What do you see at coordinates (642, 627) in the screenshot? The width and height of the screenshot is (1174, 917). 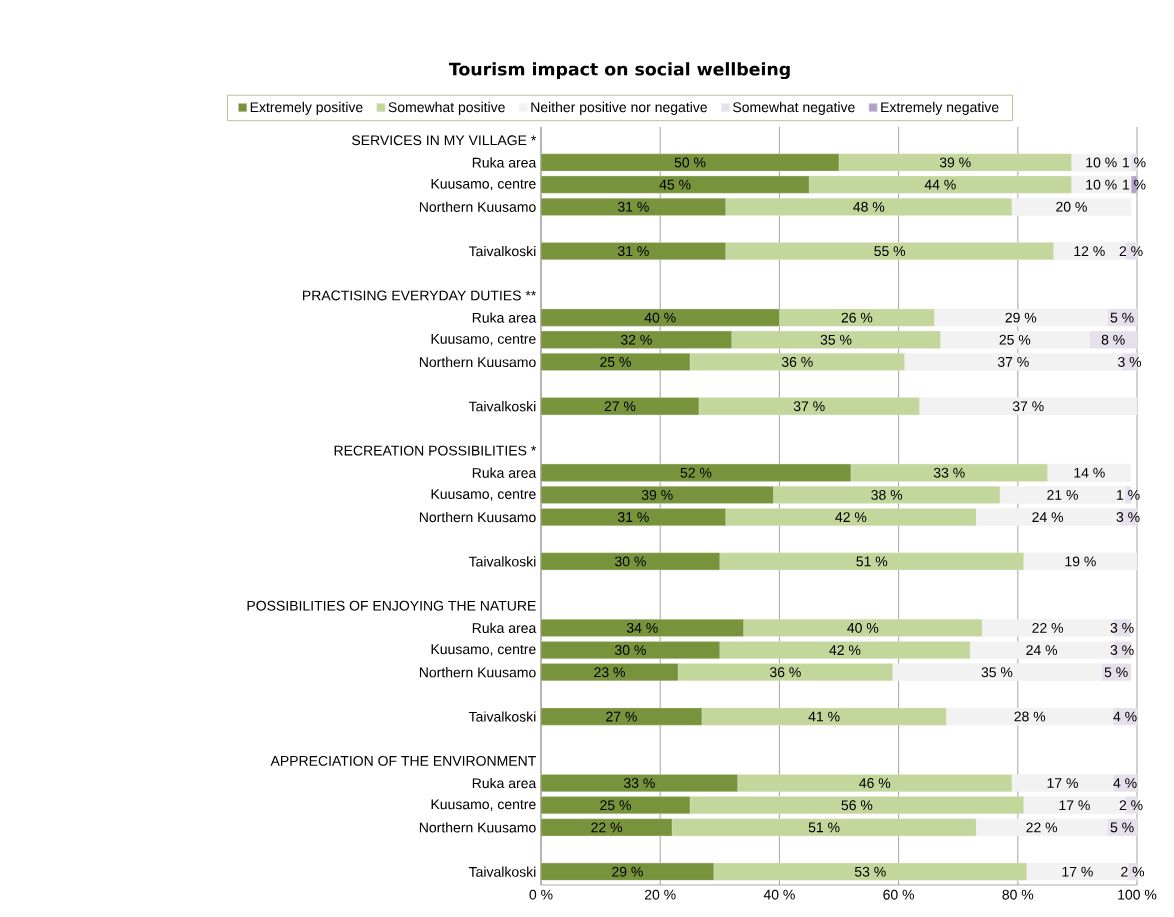 I see `data-label: 34 %` at bounding box center [642, 627].